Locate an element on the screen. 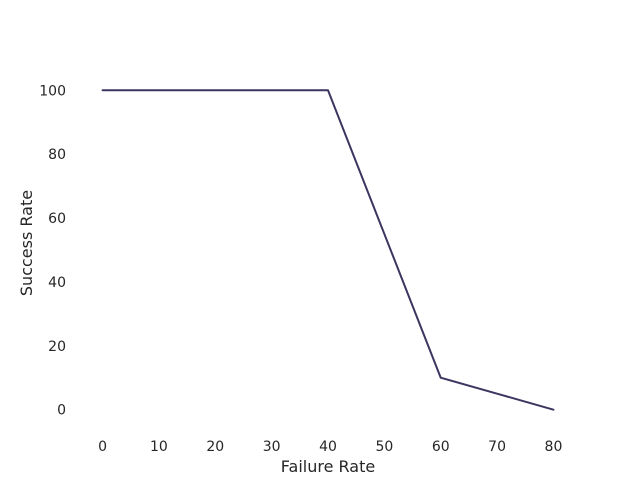 The width and height of the screenshot is (640, 480). x-tick-label: 70 is located at coordinates (497, 447).